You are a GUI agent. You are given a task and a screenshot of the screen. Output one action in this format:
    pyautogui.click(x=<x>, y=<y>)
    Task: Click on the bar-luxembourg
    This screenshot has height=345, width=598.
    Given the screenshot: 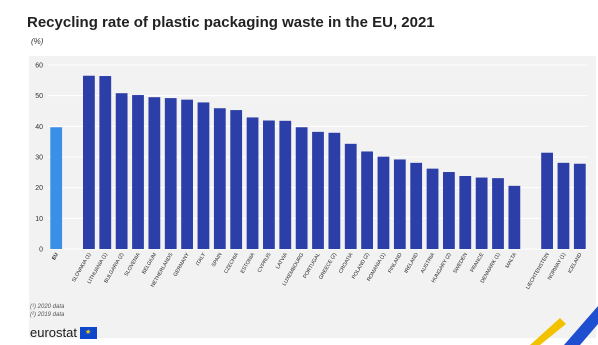 What is the action you would take?
    pyautogui.click(x=301, y=188)
    